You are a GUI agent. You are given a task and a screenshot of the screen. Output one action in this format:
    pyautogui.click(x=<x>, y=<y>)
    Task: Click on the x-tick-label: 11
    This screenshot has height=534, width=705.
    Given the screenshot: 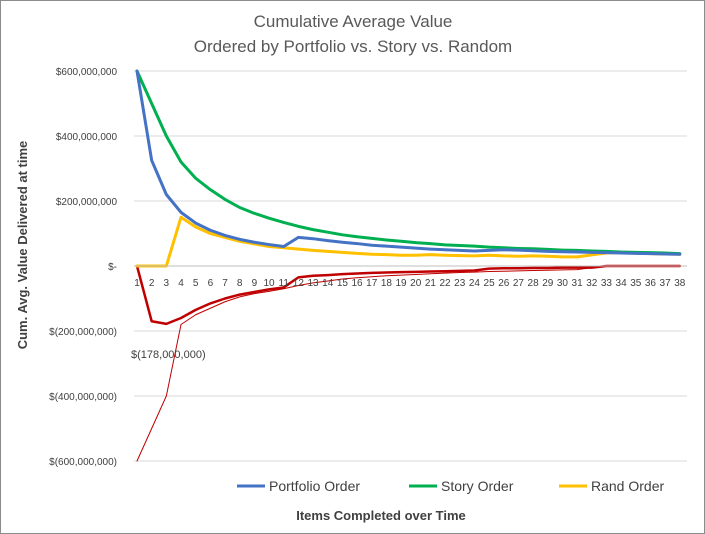 What is the action you would take?
    pyautogui.click(x=284, y=283)
    